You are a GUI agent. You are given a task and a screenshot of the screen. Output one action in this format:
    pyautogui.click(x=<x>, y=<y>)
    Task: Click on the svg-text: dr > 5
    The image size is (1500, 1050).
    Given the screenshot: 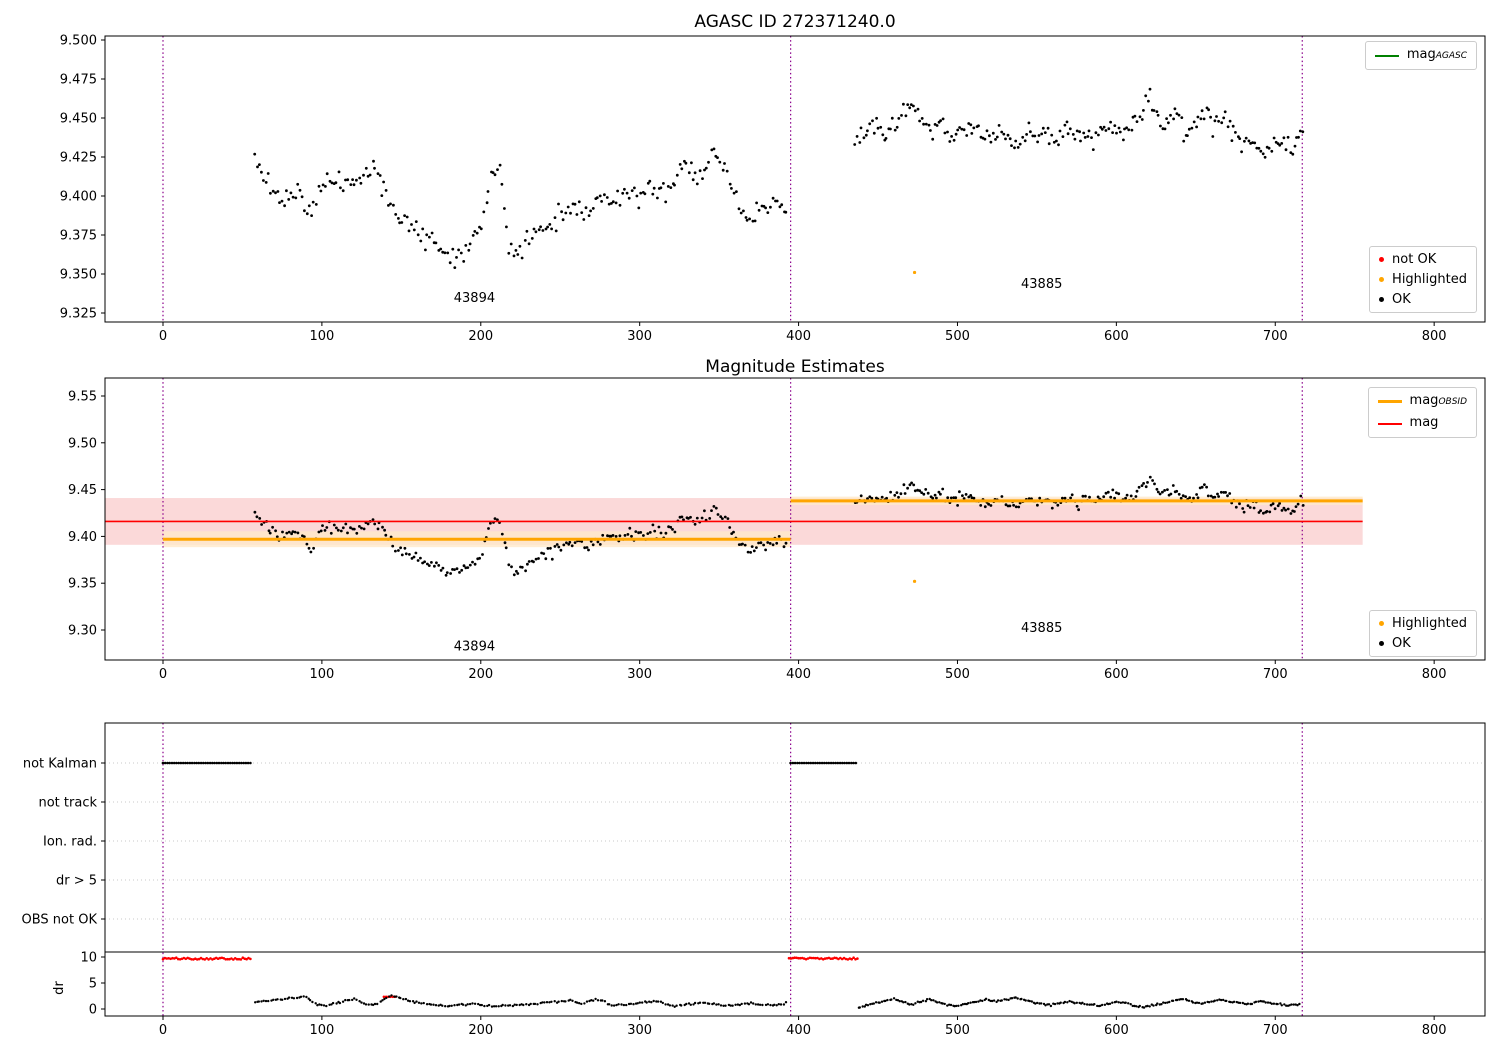 What is the action you would take?
    pyautogui.click(x=76, y=881)
    